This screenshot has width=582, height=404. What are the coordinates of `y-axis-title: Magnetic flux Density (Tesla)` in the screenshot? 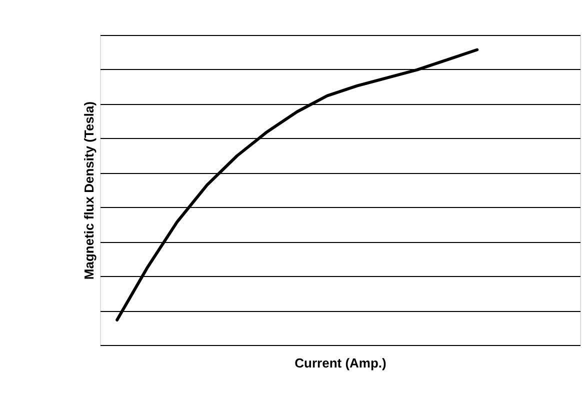 It's located at (89, 190).